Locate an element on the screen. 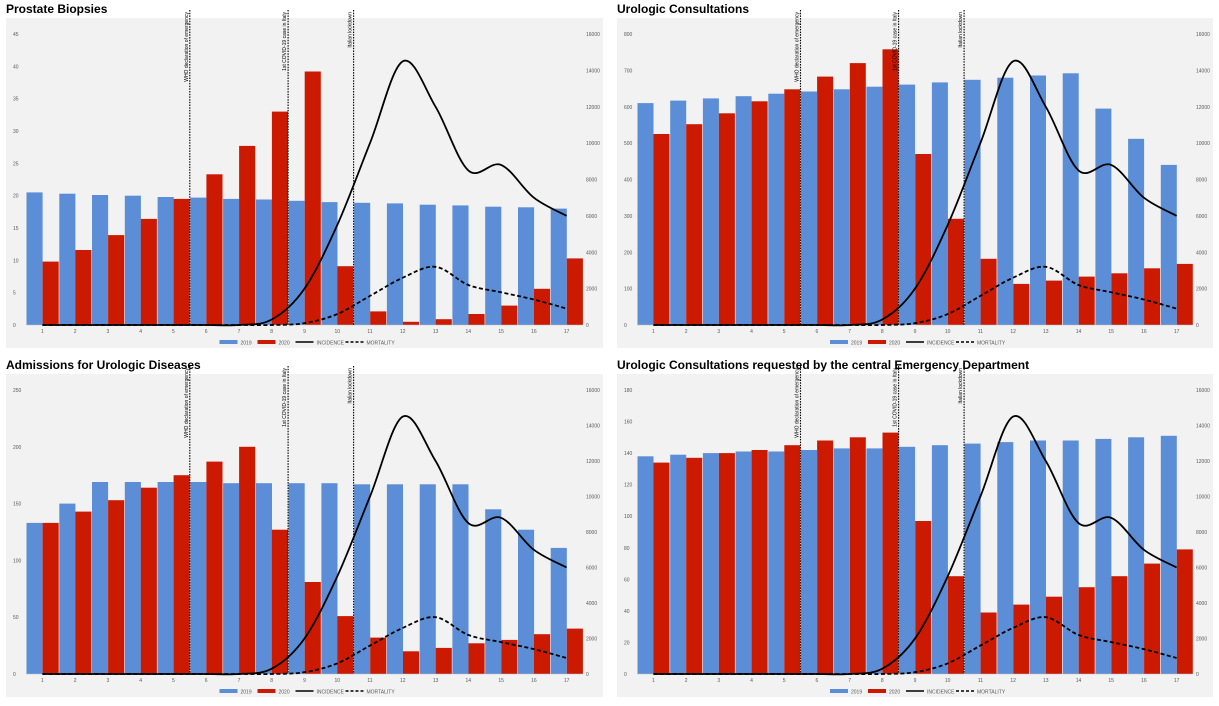 The height and width of the screenshot is (706, 1219). chart-title: Prostate Biopsies is located at coordinates (57, 9).